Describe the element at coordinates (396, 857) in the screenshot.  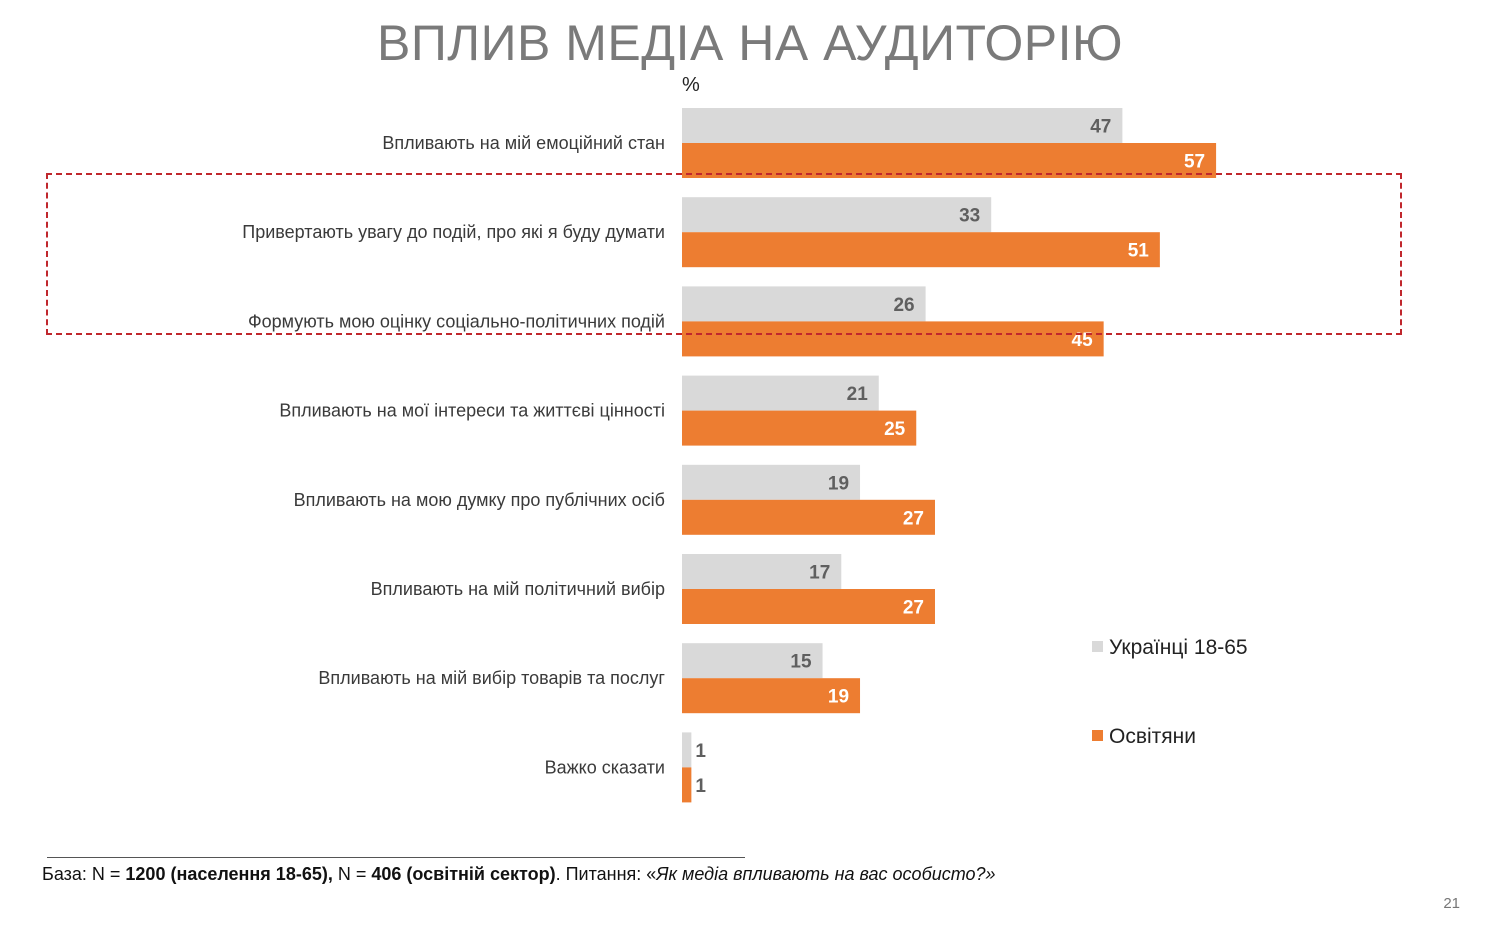
I see `footer-divider` at that location.